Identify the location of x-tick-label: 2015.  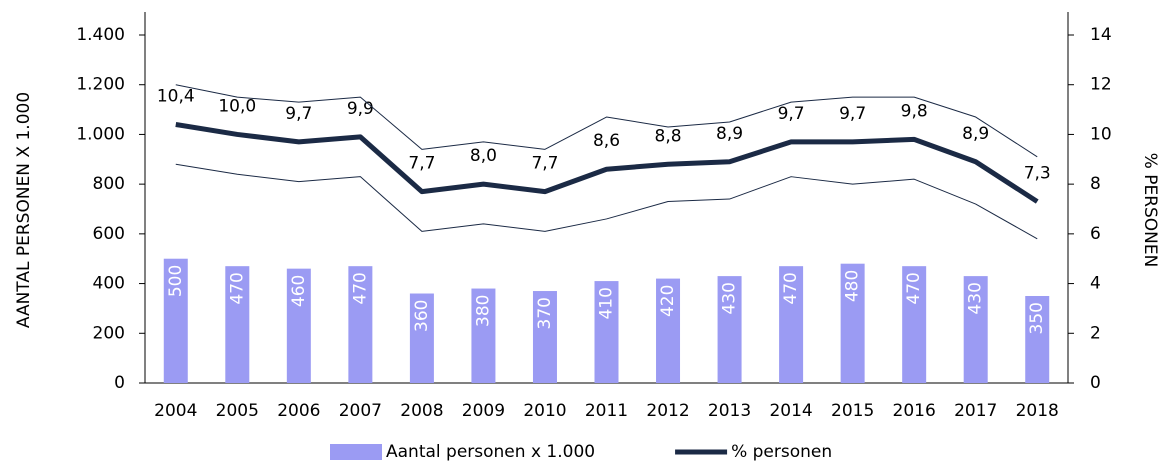
(852, 411).